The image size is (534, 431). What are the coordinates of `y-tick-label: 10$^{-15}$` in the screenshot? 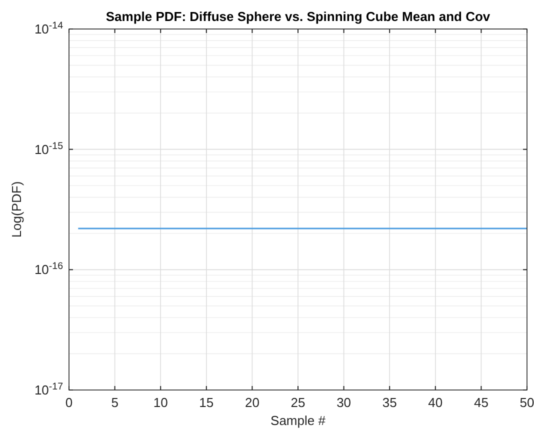 It's located at (49, 148).